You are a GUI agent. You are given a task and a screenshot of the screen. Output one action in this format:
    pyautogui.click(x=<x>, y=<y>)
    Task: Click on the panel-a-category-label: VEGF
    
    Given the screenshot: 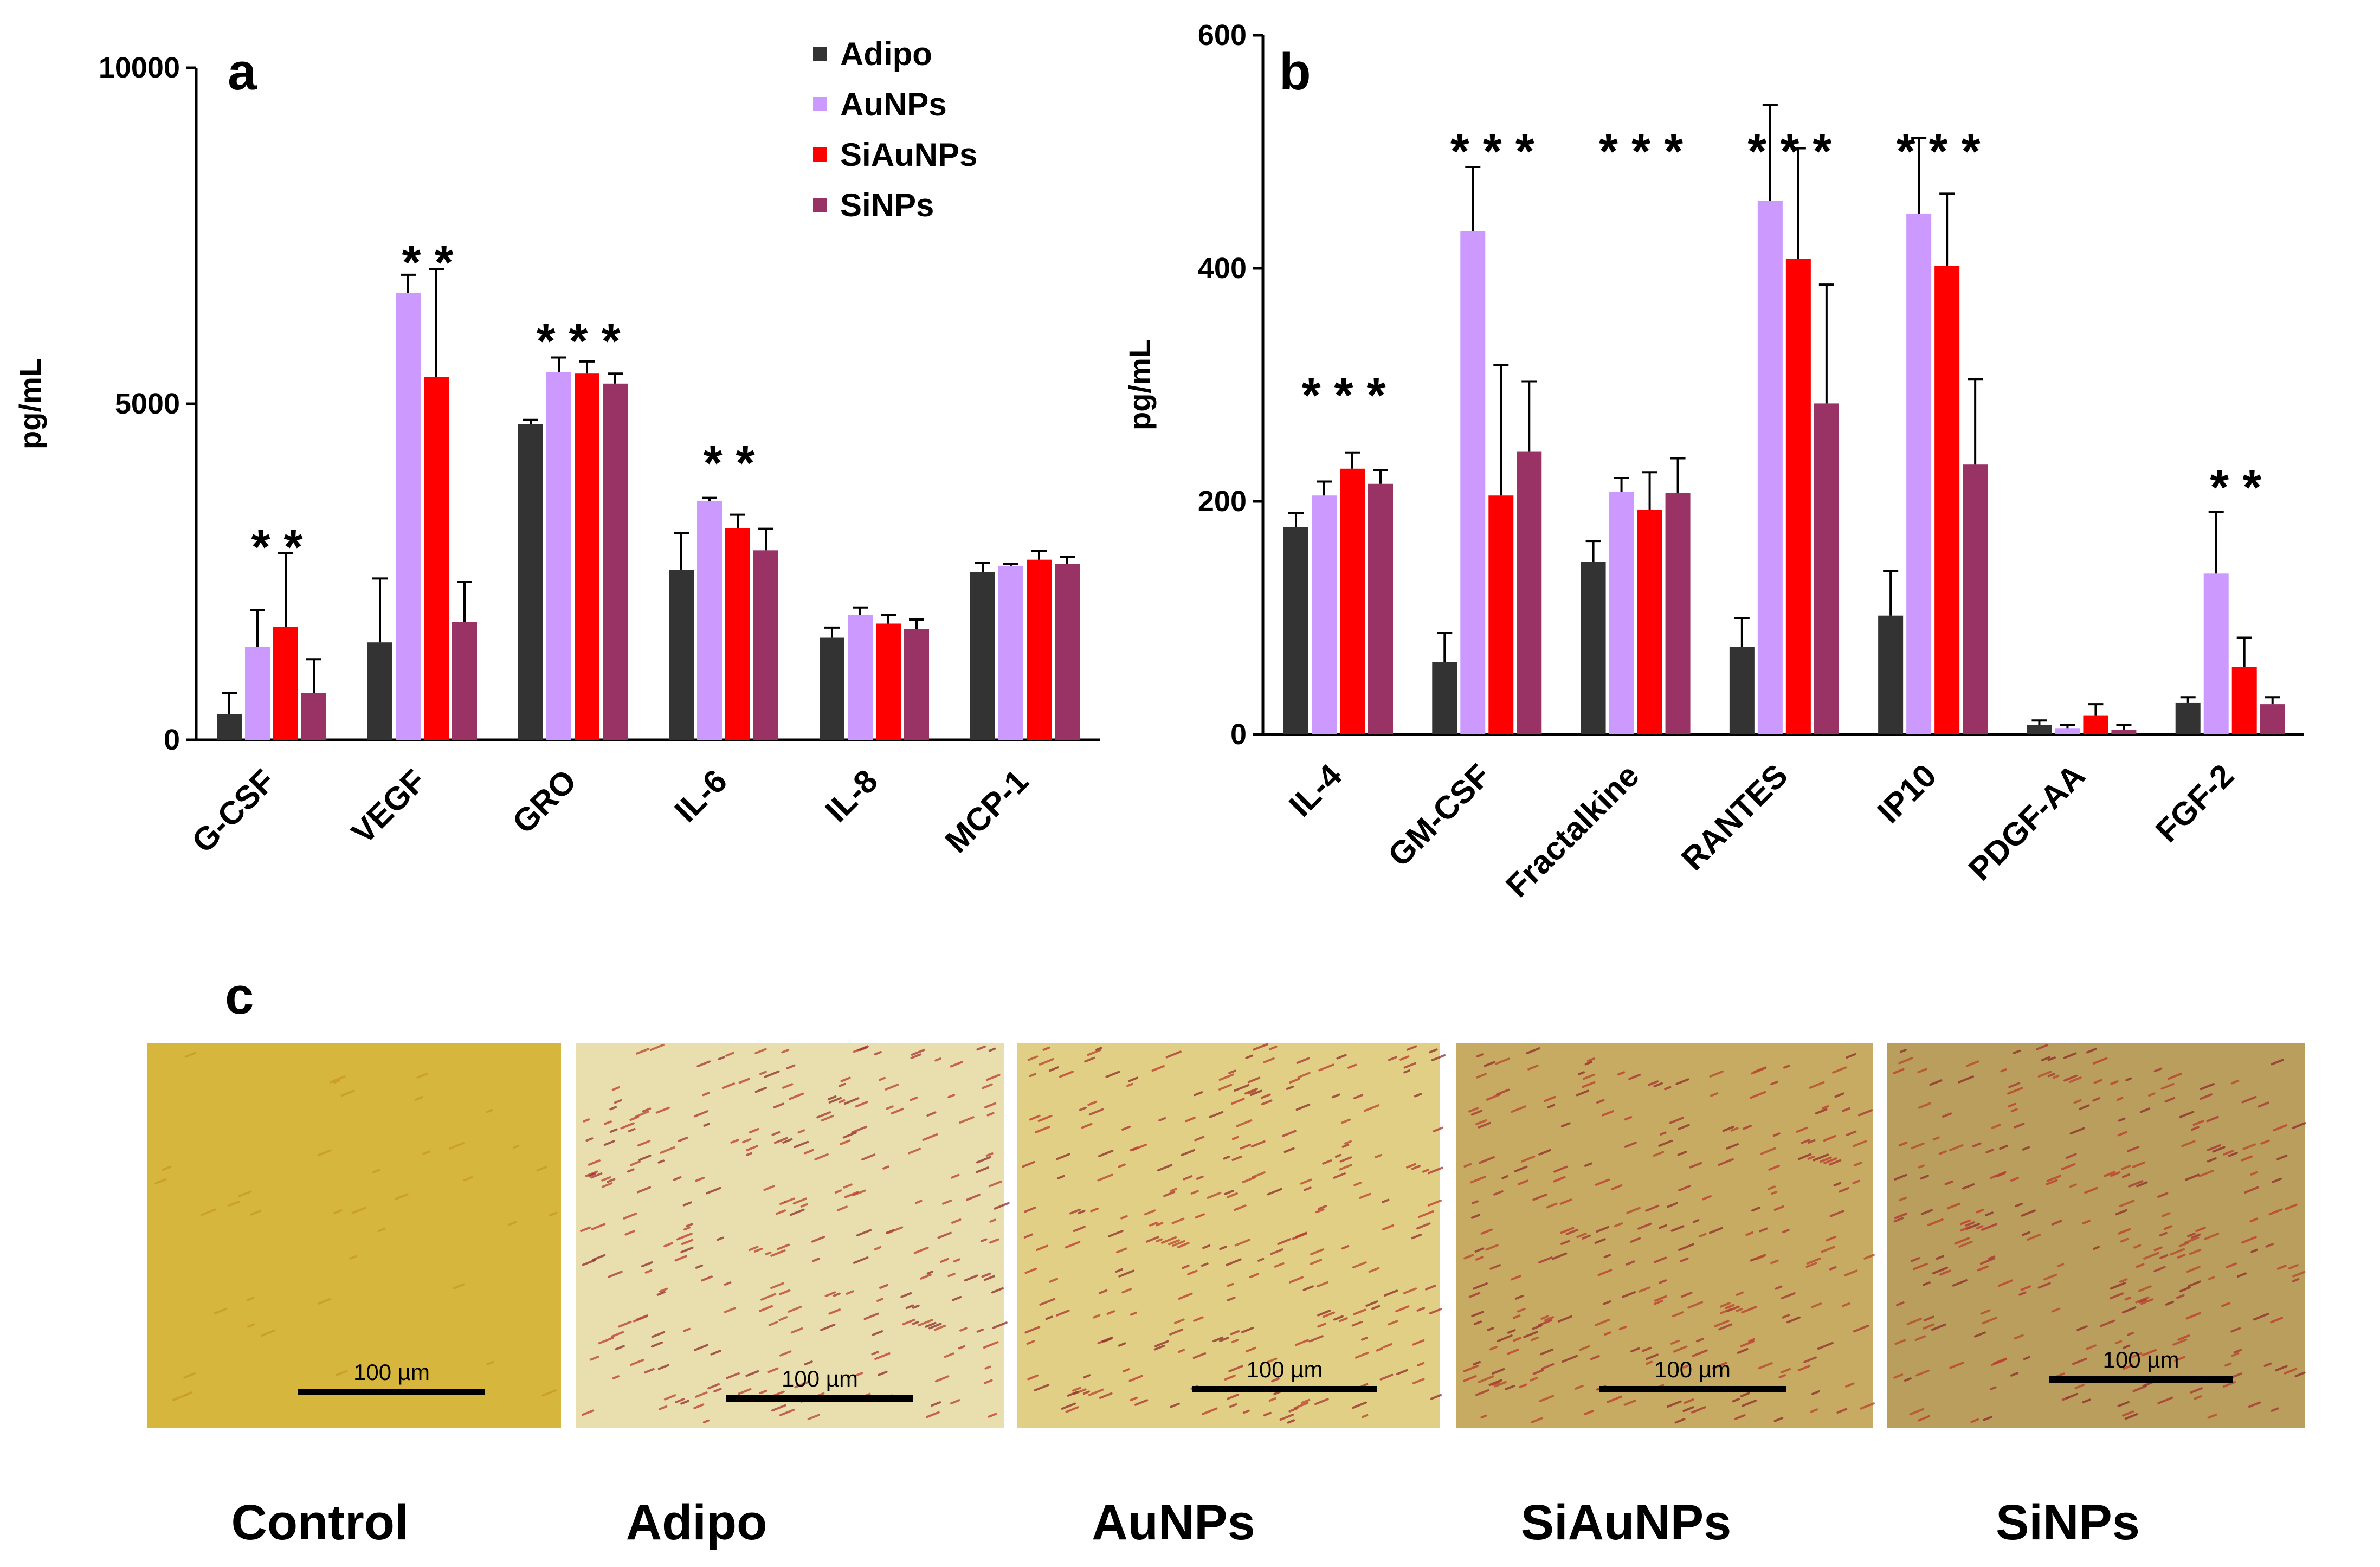 What is the action you would take?
    pyautogui.click(x=388, y=807)
    